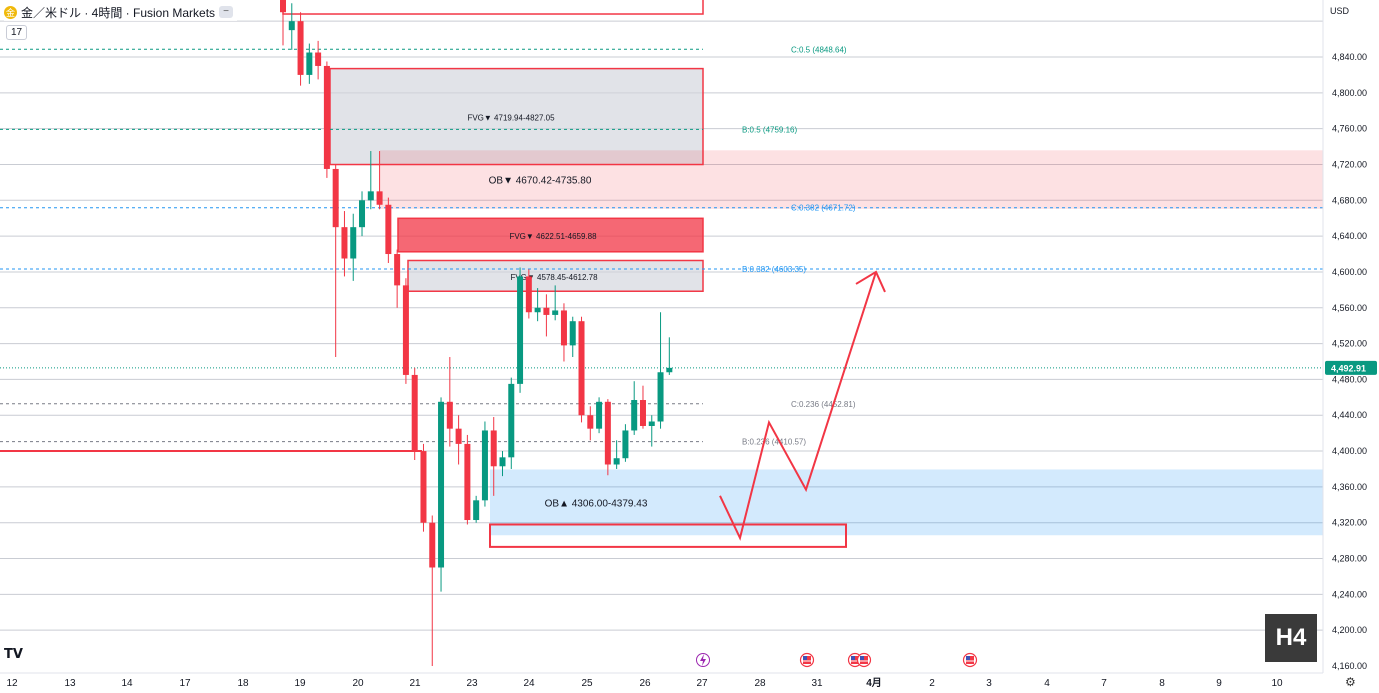 This screenshot has height=693, width=1379. What do you see at coordinates (1349, 666) in the screenshot?
I see `price-tick-label: 4,160.00` at bounding box center [1349, 666].